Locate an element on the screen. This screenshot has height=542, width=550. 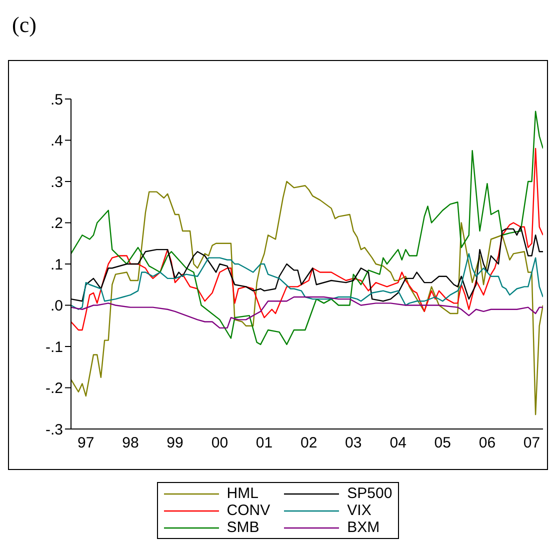
chart-title: (c) is located at coordinates (24, 25).